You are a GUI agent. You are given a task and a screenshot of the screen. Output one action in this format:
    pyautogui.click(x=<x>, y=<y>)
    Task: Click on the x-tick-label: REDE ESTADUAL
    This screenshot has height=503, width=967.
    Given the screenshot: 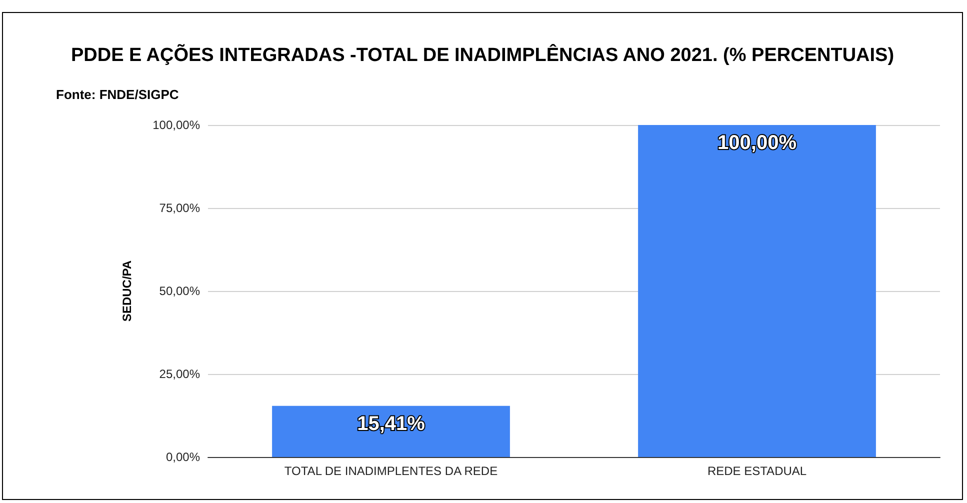 What is the action you would take?
    pyautogui.click(x=757, y=471)
    